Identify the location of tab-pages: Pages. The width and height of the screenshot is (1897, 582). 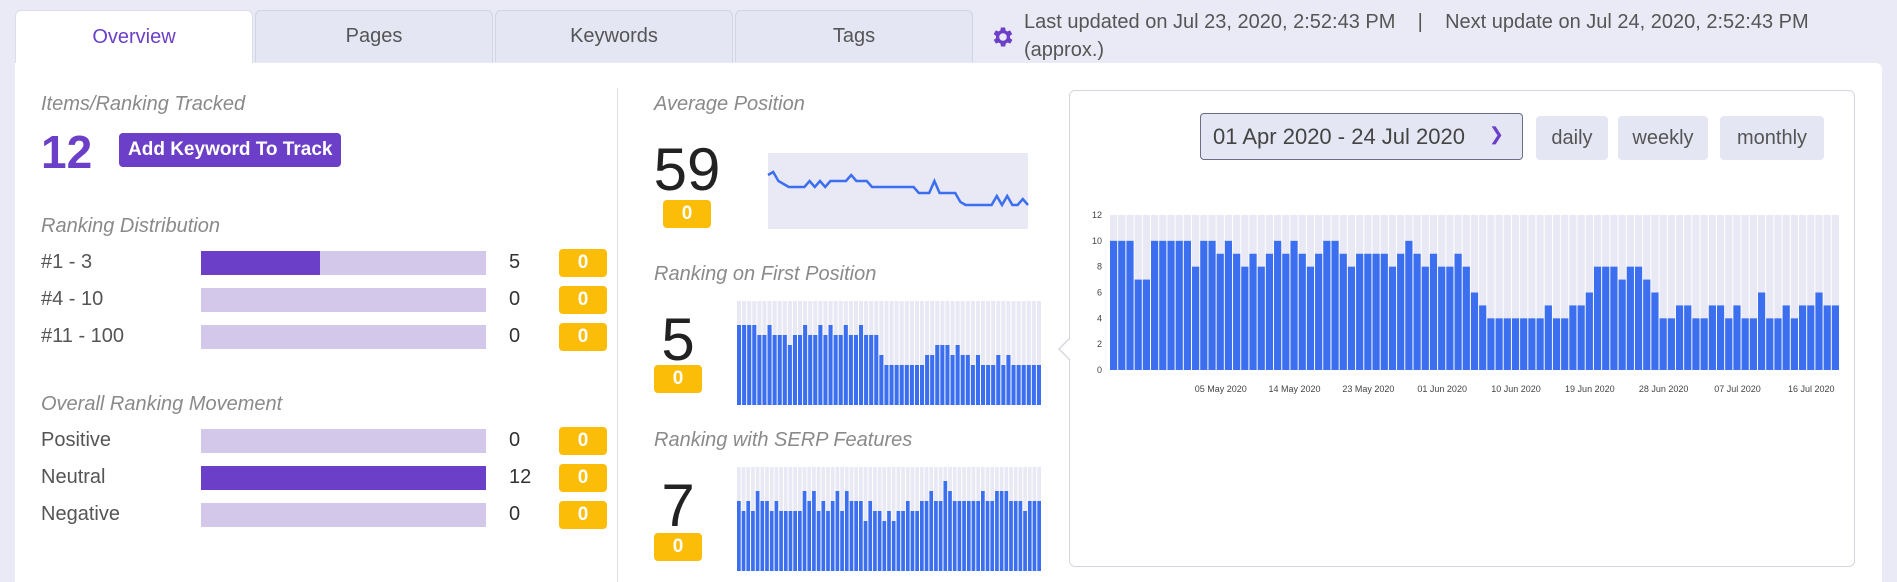
(374, 36).